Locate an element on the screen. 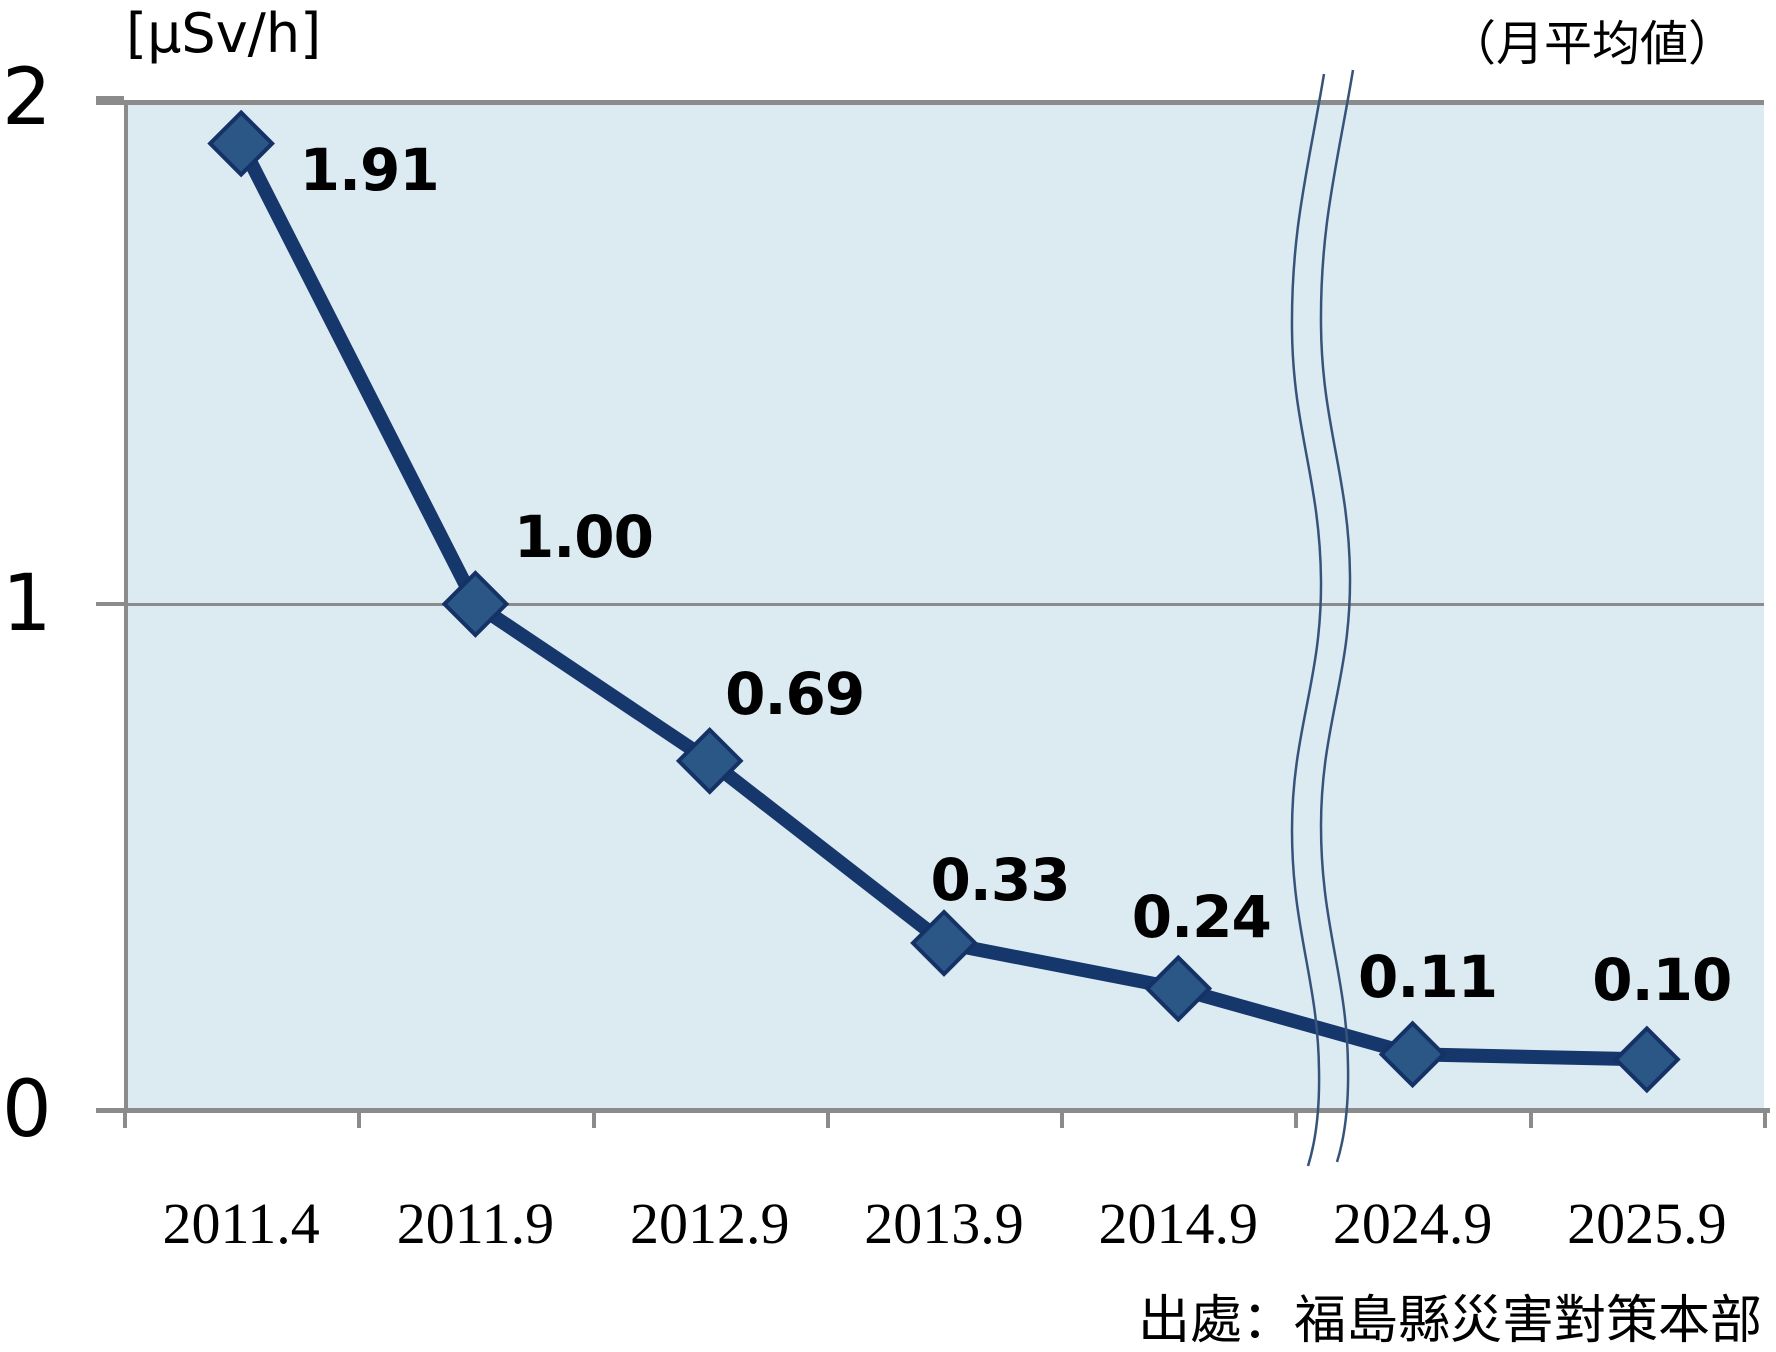  x-axis-tick-label: 2024.9 is located at coordinates (1412, 1223).